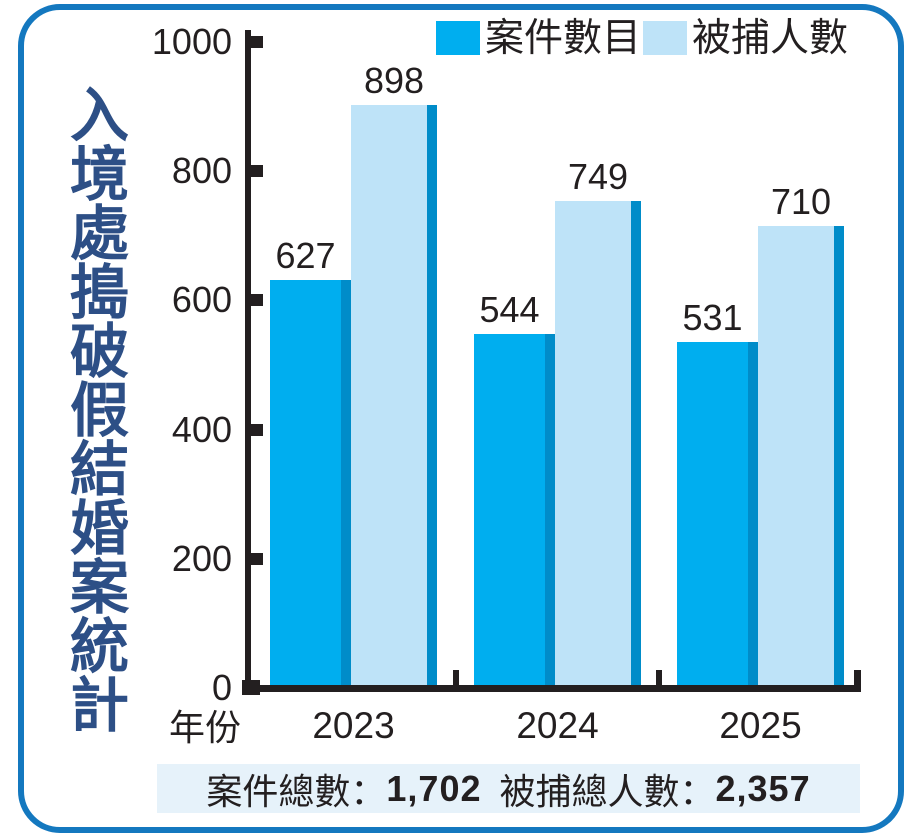  I want to click on legend-label-arrests: 被捕人數, so click(770, 38).